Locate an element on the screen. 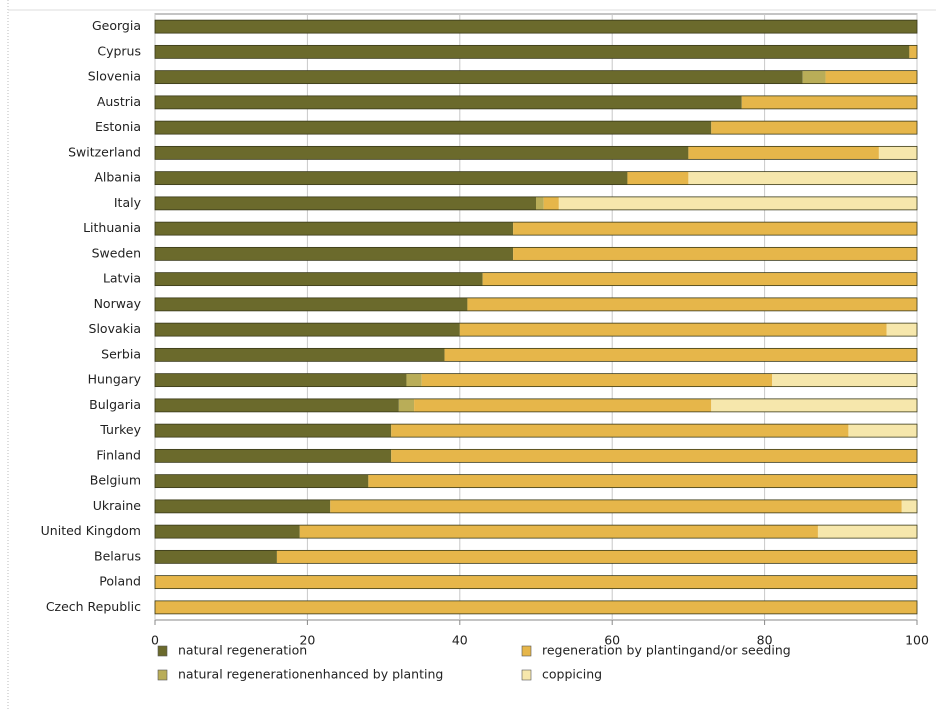  legend-label: regeneration by plantingand/or seeding is located at coordinates (666, 650).